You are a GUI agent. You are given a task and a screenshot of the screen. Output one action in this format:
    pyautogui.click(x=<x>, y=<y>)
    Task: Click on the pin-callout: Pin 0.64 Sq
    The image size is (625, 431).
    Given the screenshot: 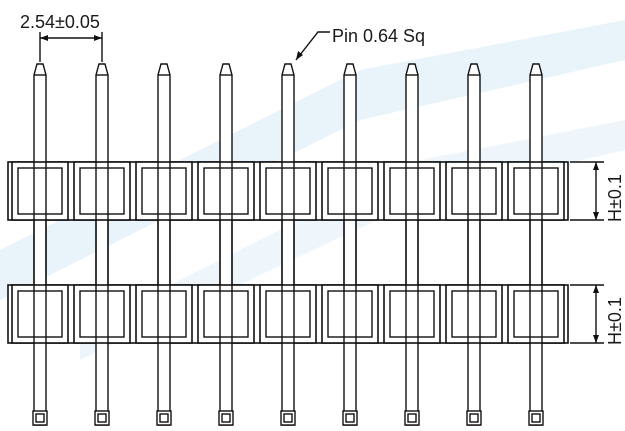 What is the action you would take?
    pyautogui.click(x=360, y=43)
    